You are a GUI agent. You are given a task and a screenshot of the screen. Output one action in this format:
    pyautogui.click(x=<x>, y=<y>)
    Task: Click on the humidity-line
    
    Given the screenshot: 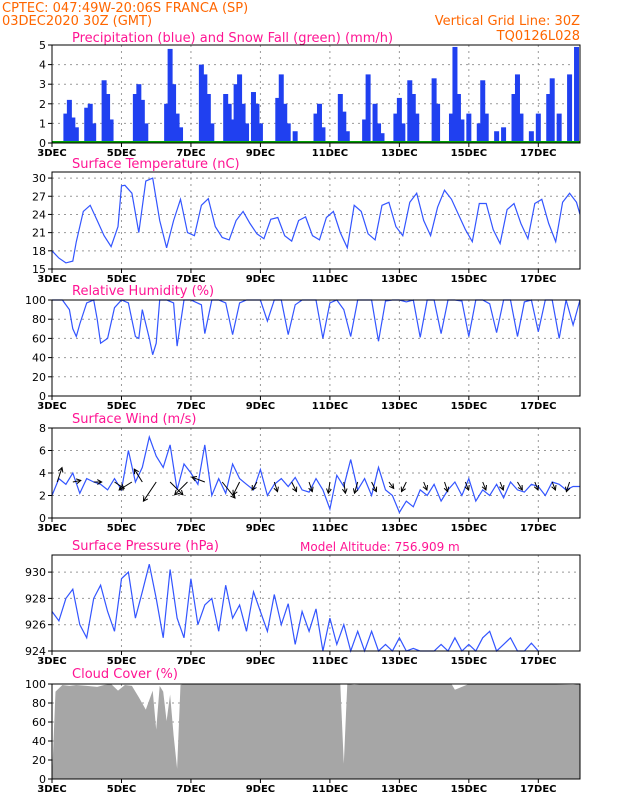 What is the action you would take?
    pyautogui.click(x=316, y=327)
    